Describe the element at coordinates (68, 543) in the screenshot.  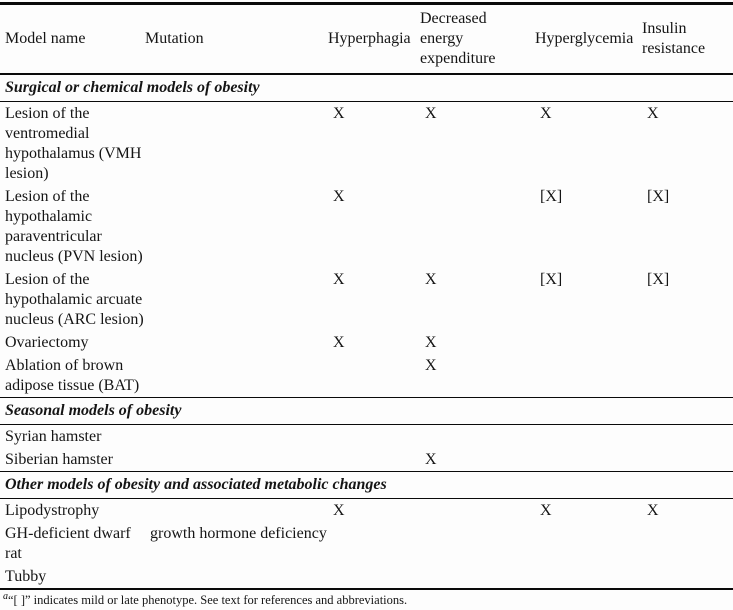
I see `model-name-cell: GH-deficient dwarf rat` at that location.